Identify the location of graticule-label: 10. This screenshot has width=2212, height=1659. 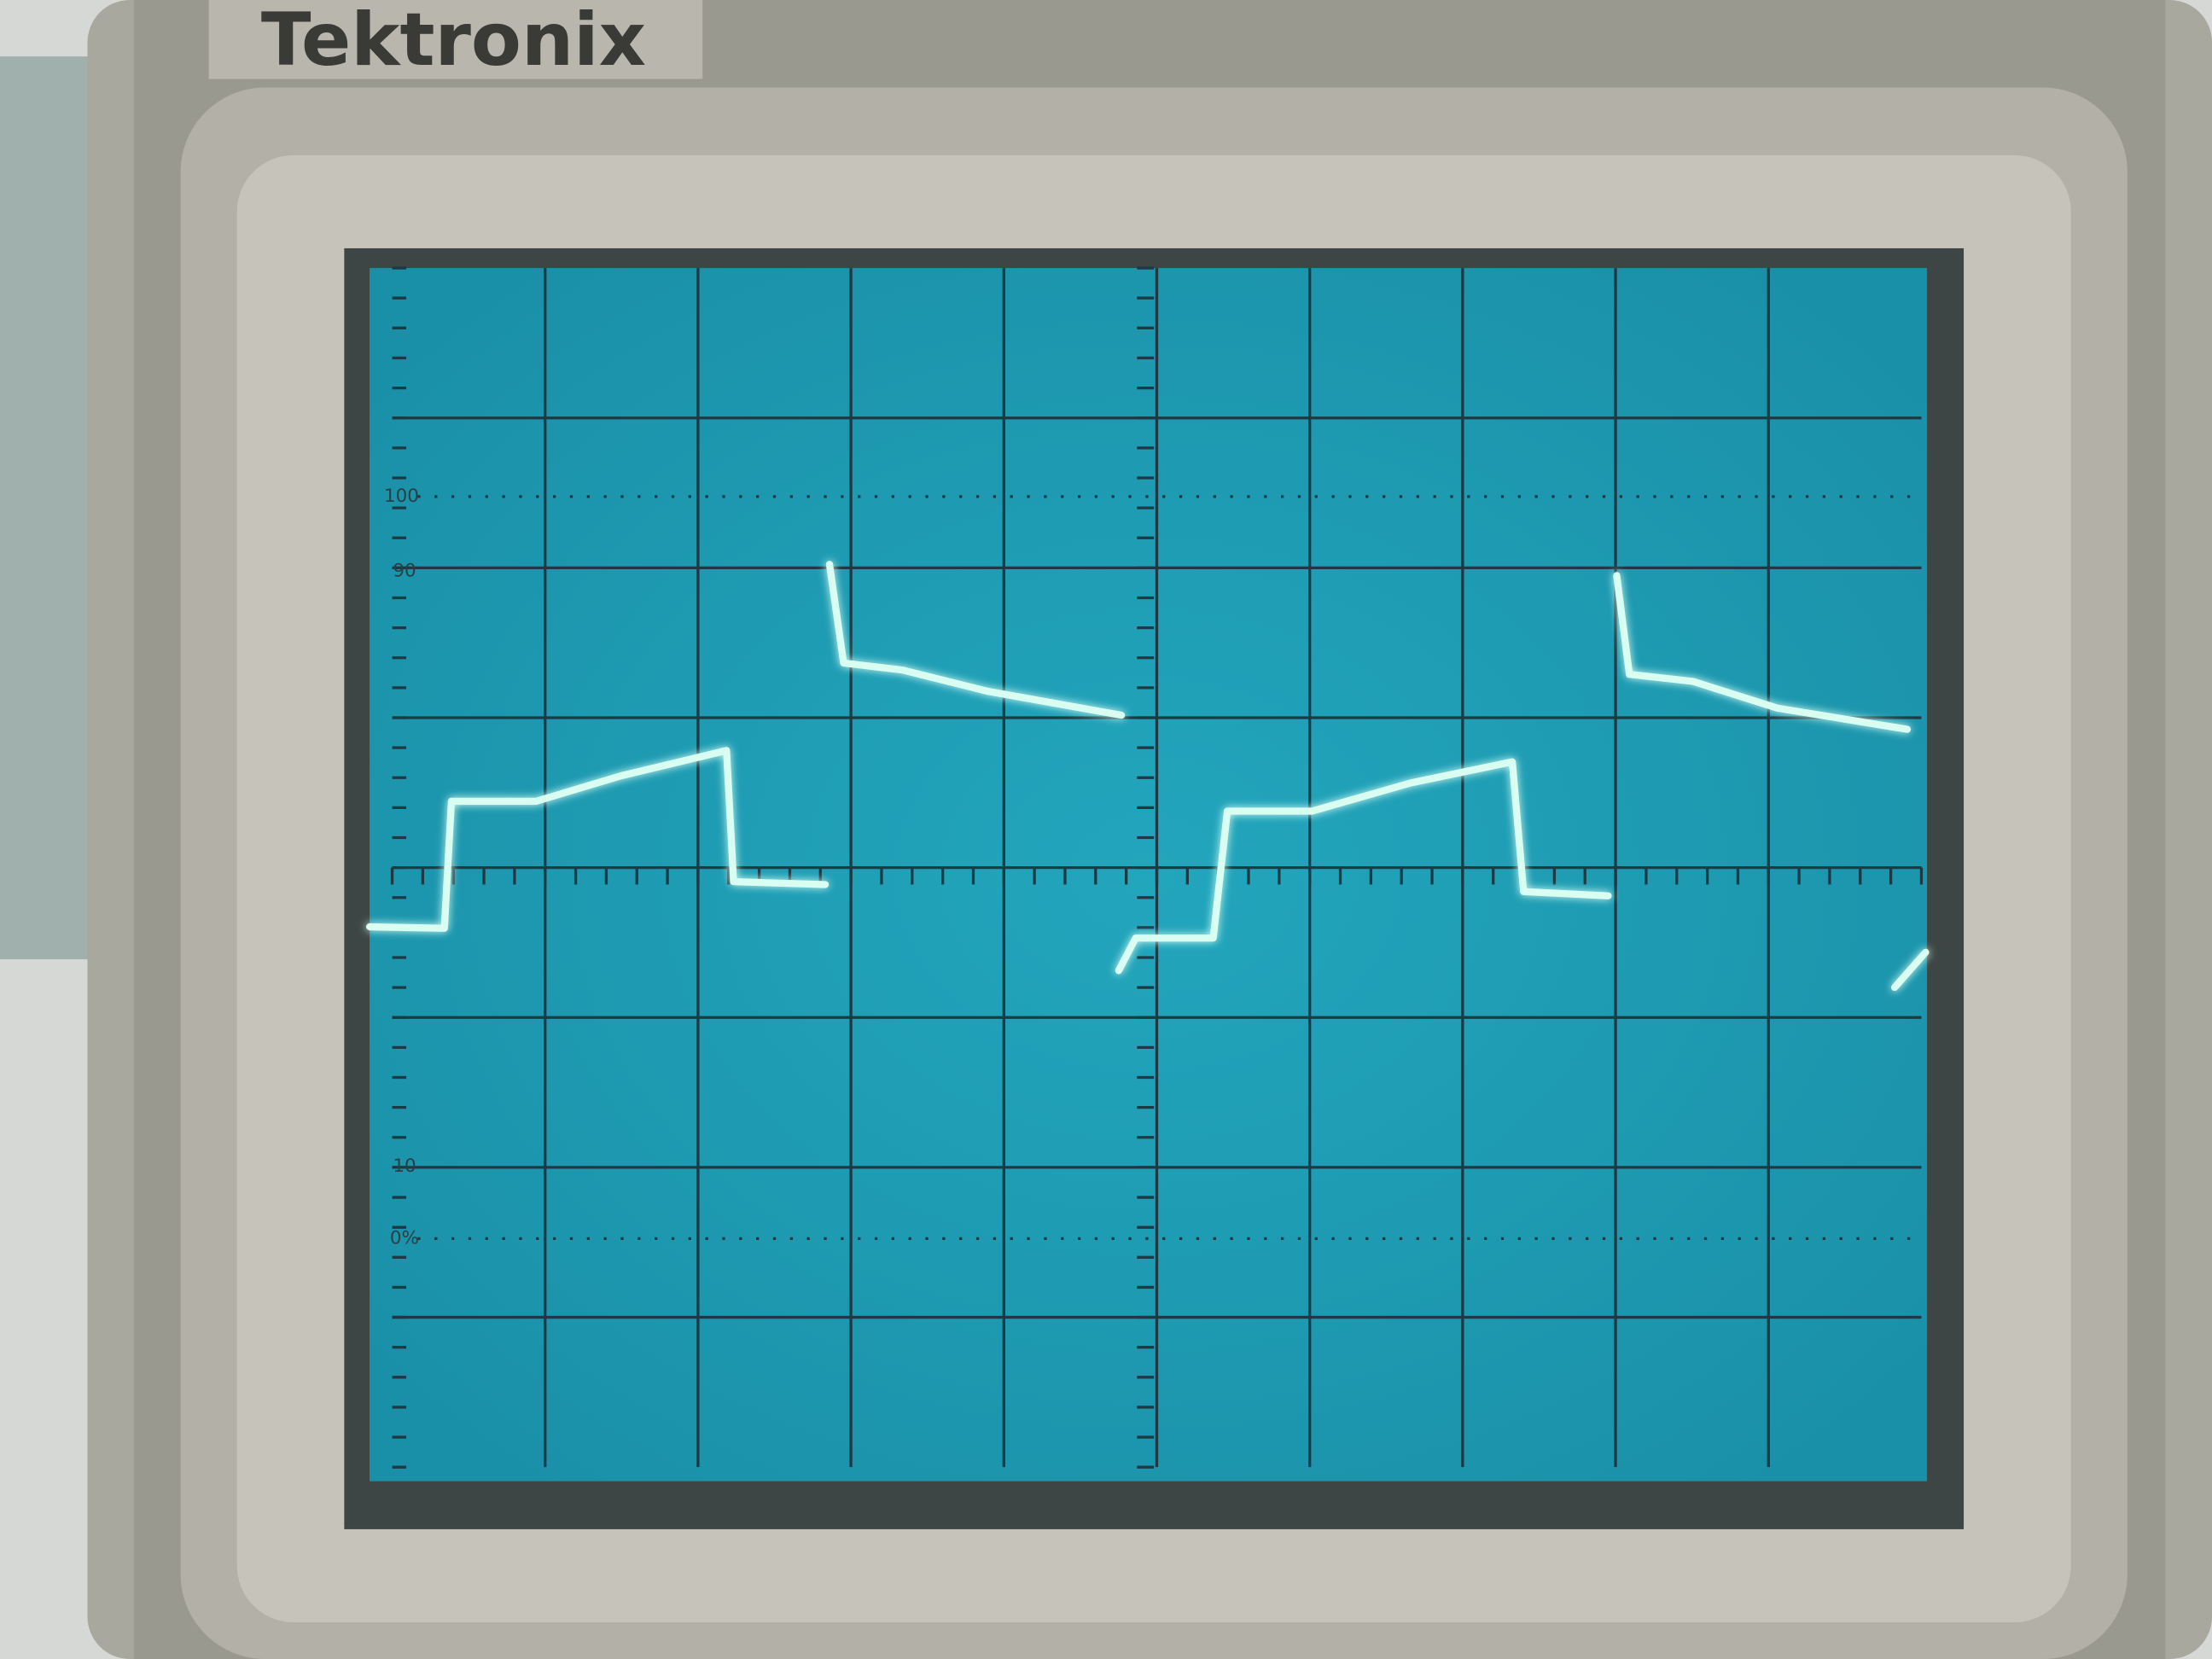
(404, 1166).